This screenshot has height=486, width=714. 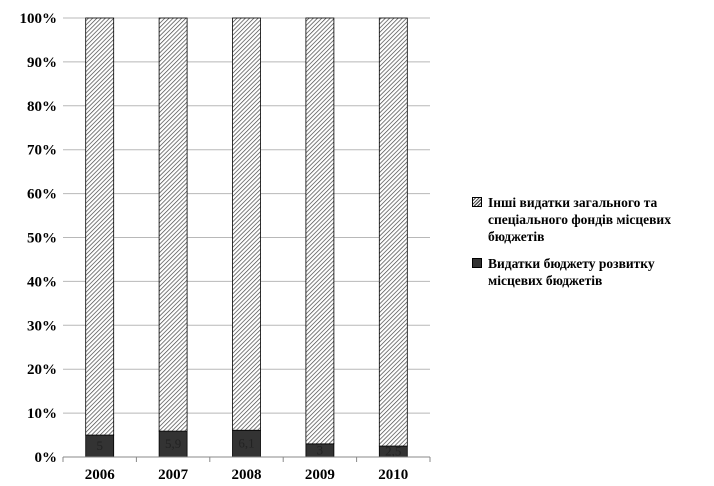 I want to click on data-label: 5,9, so click(x=173, y=443).